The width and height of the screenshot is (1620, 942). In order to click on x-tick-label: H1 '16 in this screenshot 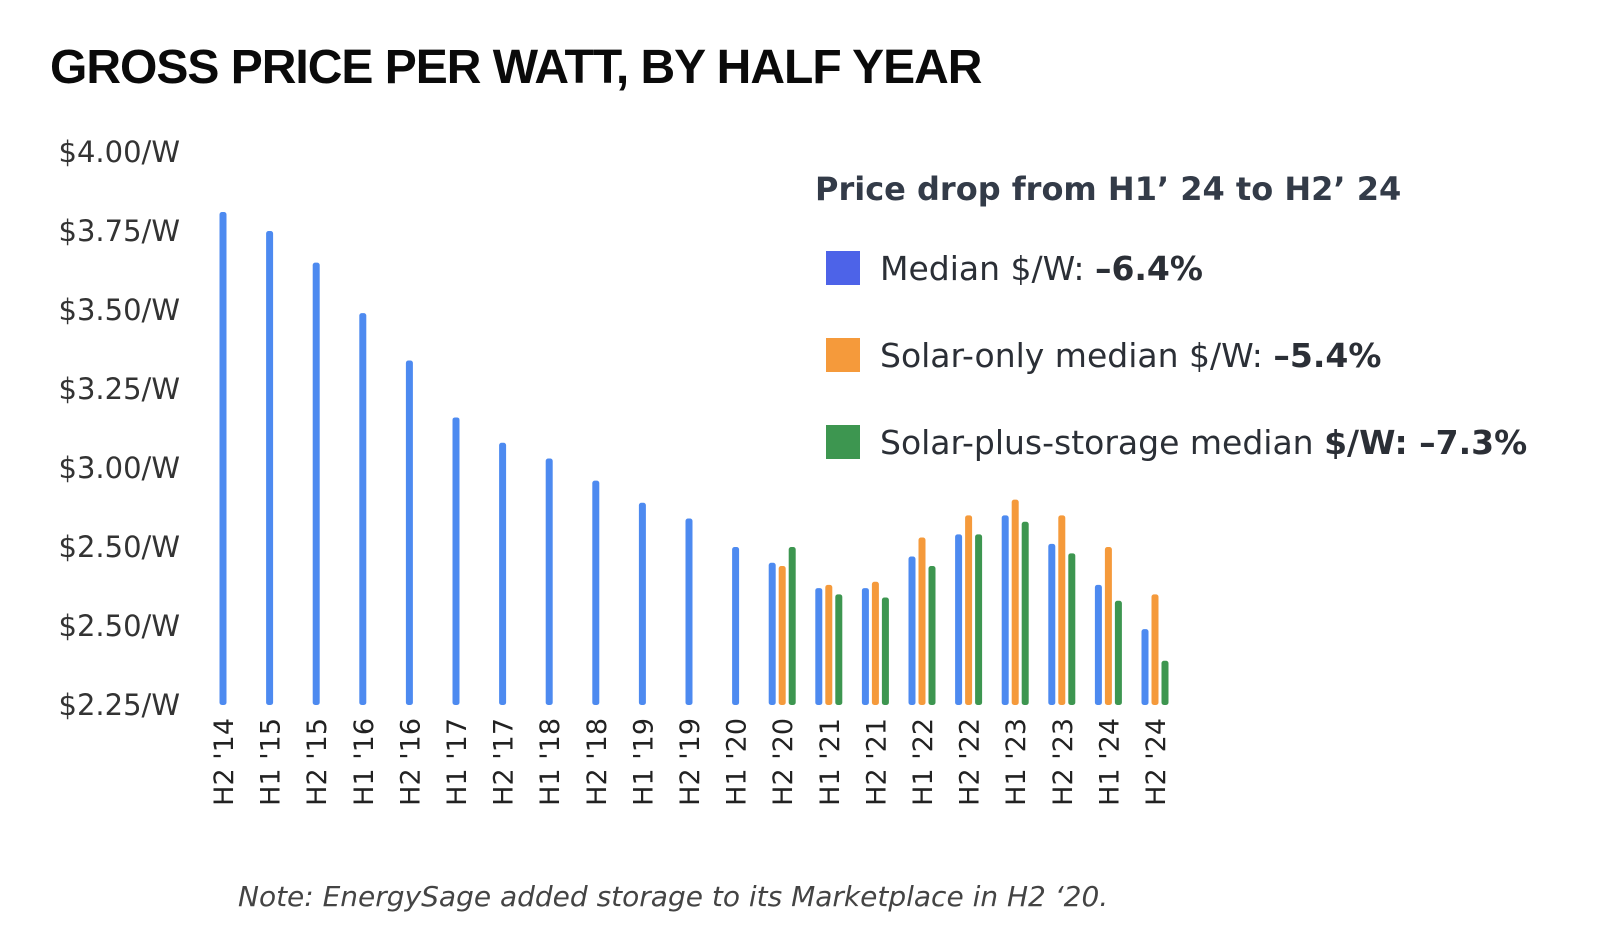, I will do `click(364, 762)`.